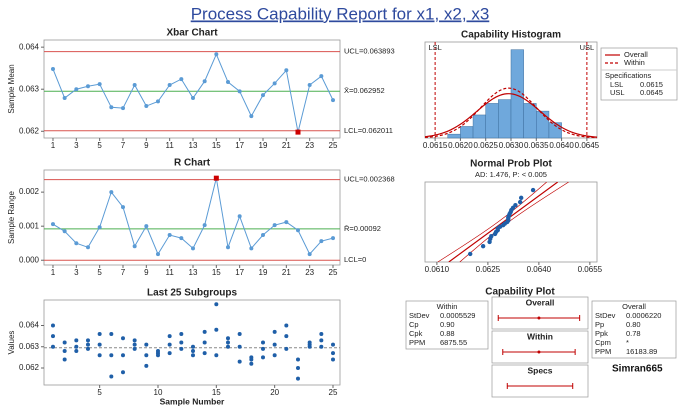 Image resolution: width=680 pixels, height=411 pixels. I want to click on control-limit-label: UCL=0.002368, so click(369, 179).